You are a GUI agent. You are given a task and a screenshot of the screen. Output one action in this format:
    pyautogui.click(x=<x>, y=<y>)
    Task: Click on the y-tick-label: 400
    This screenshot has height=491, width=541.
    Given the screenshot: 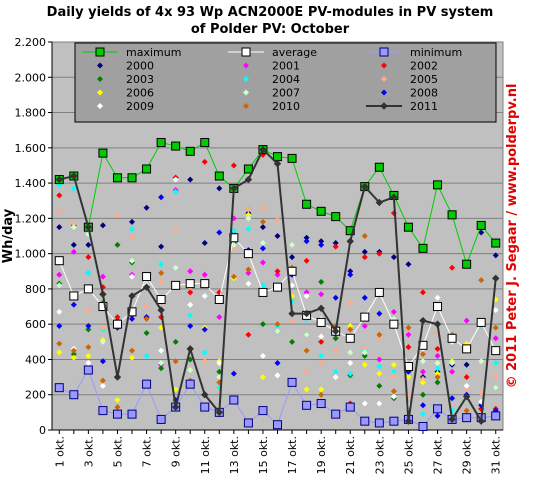 What is the action you would take?
    pyautogui.click(x=35, y=359)
    